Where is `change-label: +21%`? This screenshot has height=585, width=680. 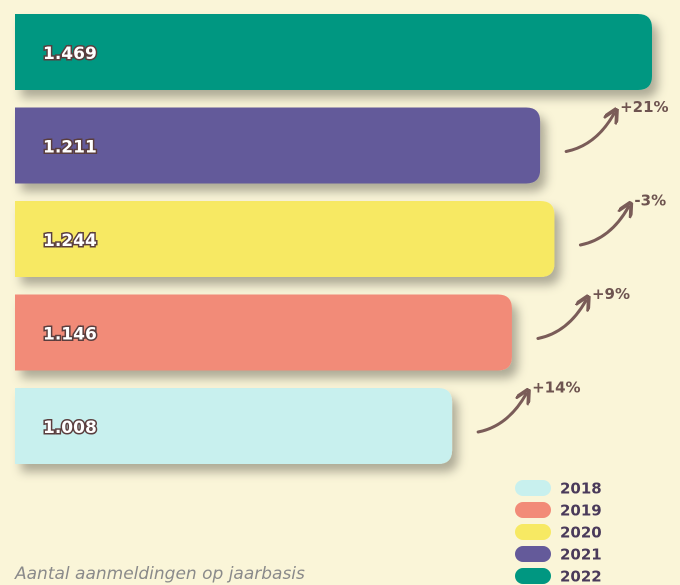 change-label: +21% is located at coordinates (644, 107).